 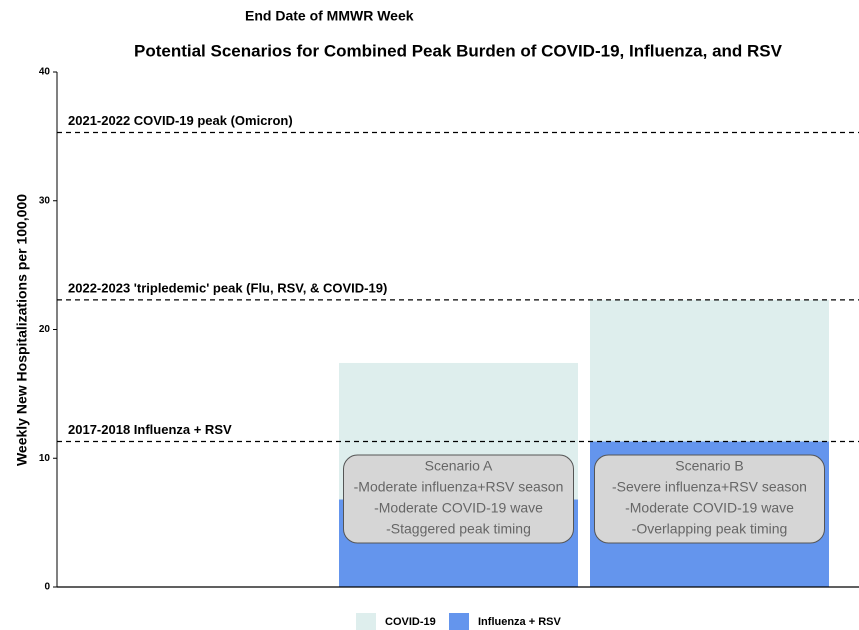 What do you see at coordinates (150, 429) in the screenshot?
I see `reference-label: 2017-2018 Influenza + RSV` at bounding box center [150, 429].